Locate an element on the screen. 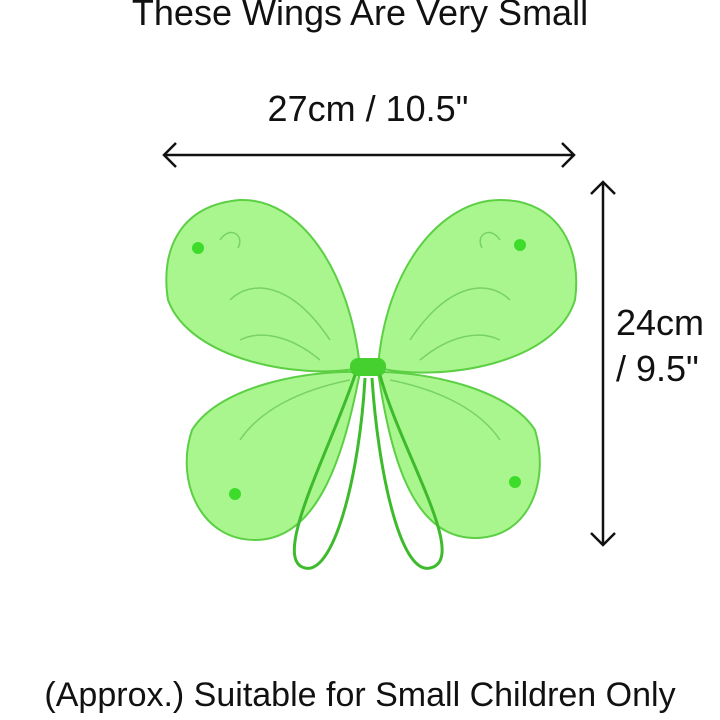 This screenshot has height=720, width=720. wing-lower-left is located at coordinates (273, 456).